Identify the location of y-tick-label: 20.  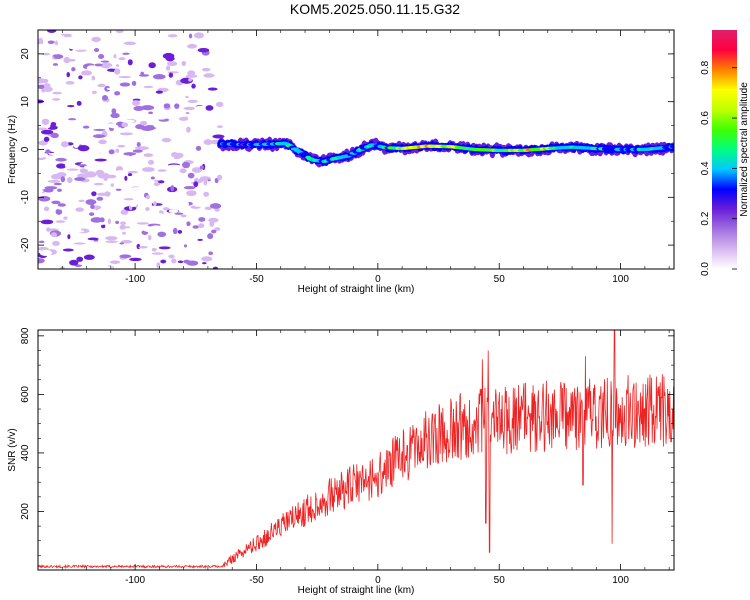
(25, 54).